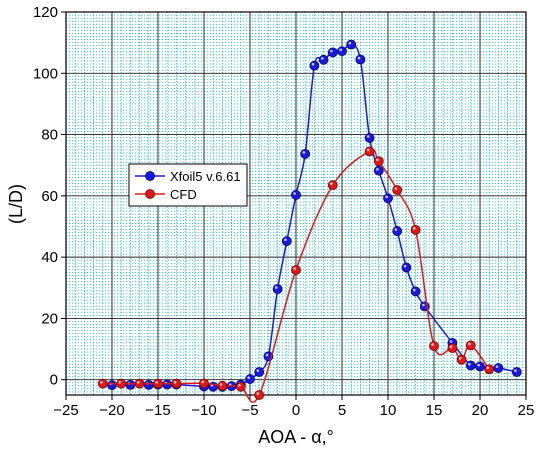 The height and width of the screenshot is (451, 550). Describe the element at coordinates (111, 410) in the screenshot. I see `x-tick-label: −20` at that location.